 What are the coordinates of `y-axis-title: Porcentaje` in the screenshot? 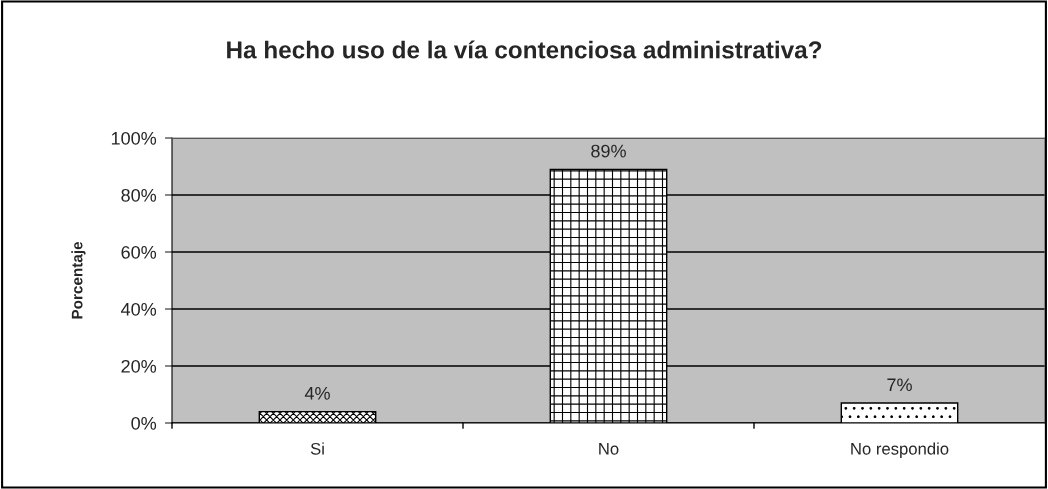 It's located at (78, 280).